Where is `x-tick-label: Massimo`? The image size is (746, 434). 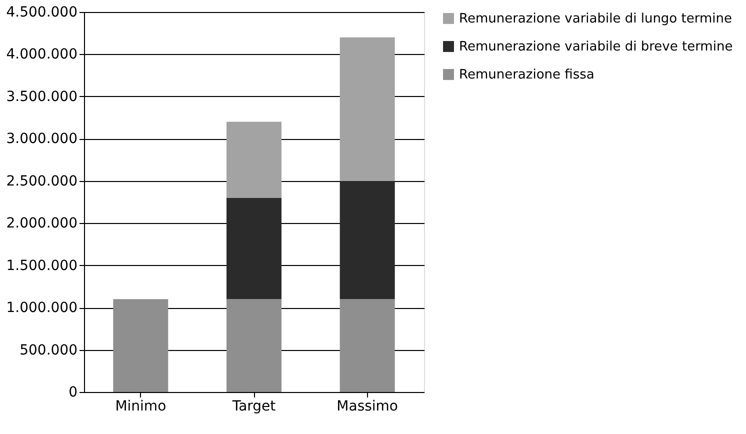 x-tick-label: Massimo is located at coordinates (367, 406).